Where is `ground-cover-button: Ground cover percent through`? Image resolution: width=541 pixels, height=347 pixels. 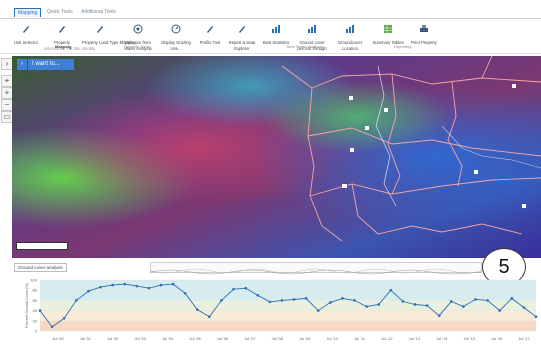 ground-cover-button: Ground cover percent through is located at coordinates (312, 36).